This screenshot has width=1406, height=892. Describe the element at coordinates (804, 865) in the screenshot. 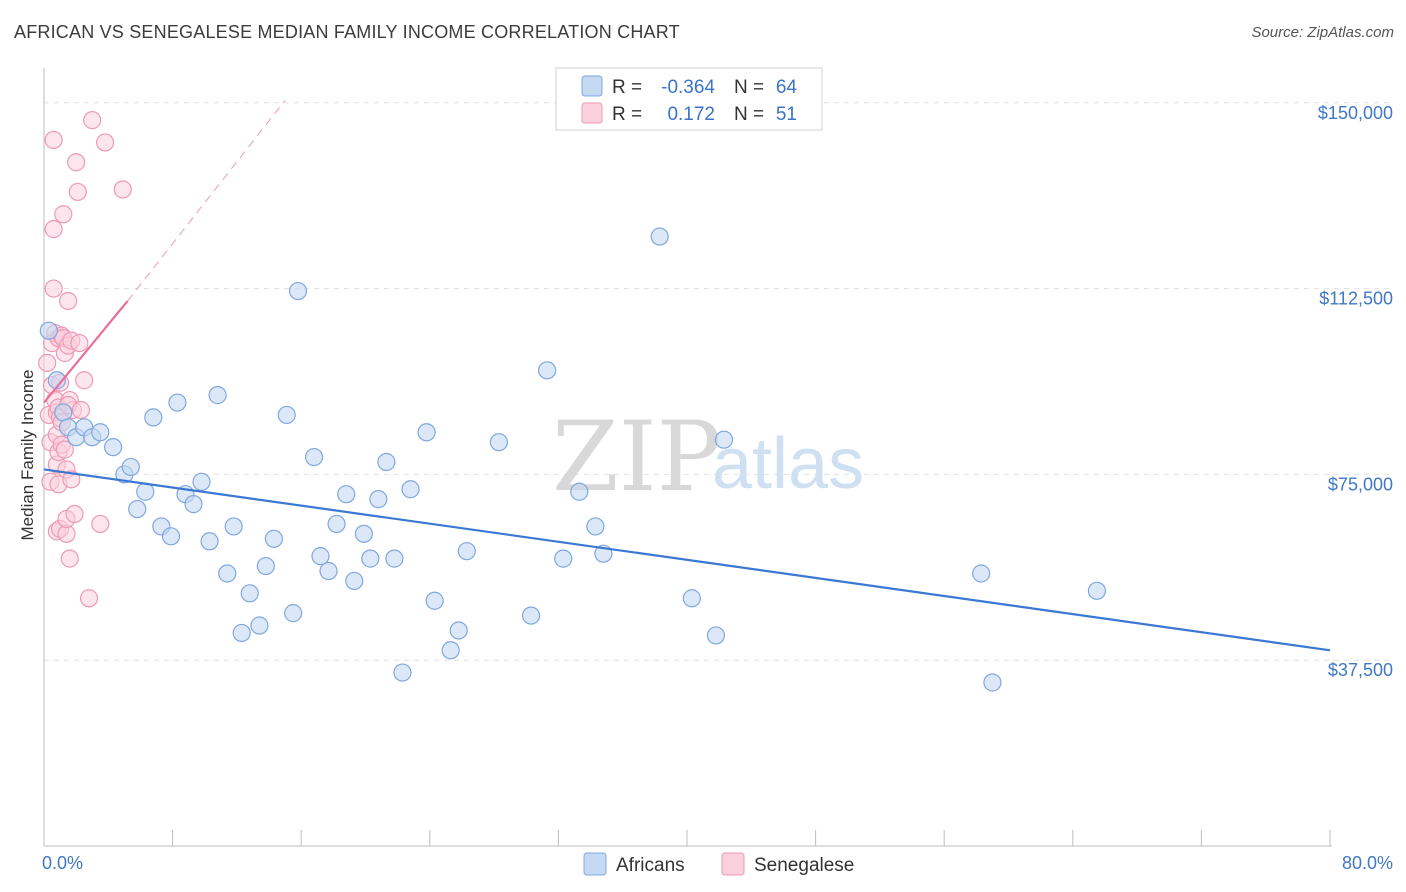

I see `bottom-legend-senegalese: Senegalese` at that location.